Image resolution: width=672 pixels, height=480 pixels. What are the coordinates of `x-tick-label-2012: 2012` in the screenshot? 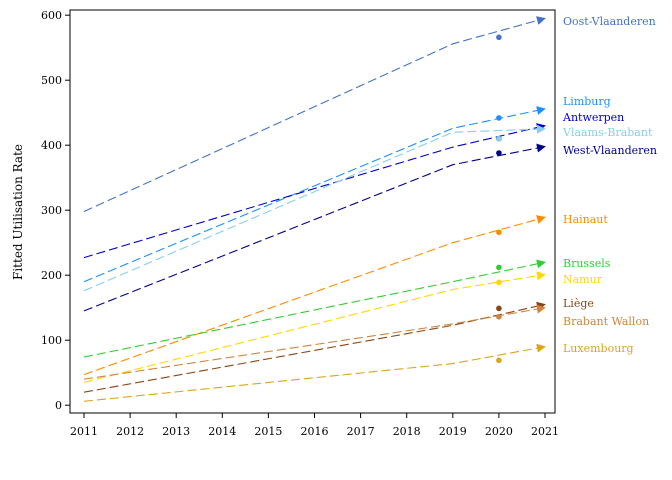 It's located at (130, 431).